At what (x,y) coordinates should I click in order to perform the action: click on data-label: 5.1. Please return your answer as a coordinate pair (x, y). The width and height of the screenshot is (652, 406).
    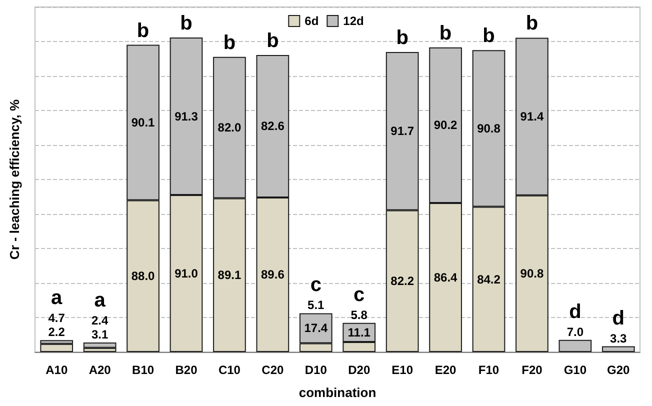
    Looking at the image, I should click on (316, 305).